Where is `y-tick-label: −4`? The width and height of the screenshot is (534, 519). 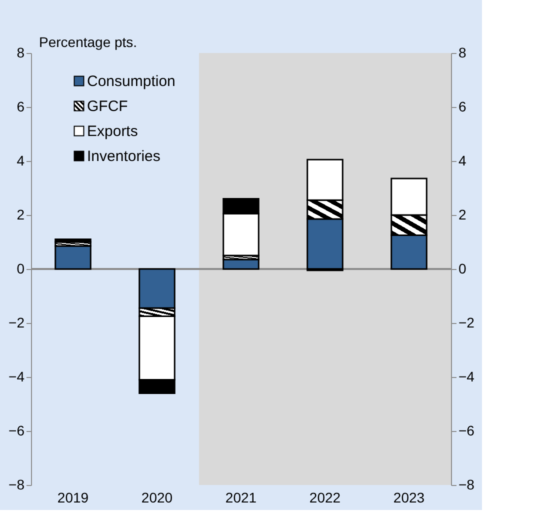 y-tick-label: −4 is located at coordinates (16, 376).